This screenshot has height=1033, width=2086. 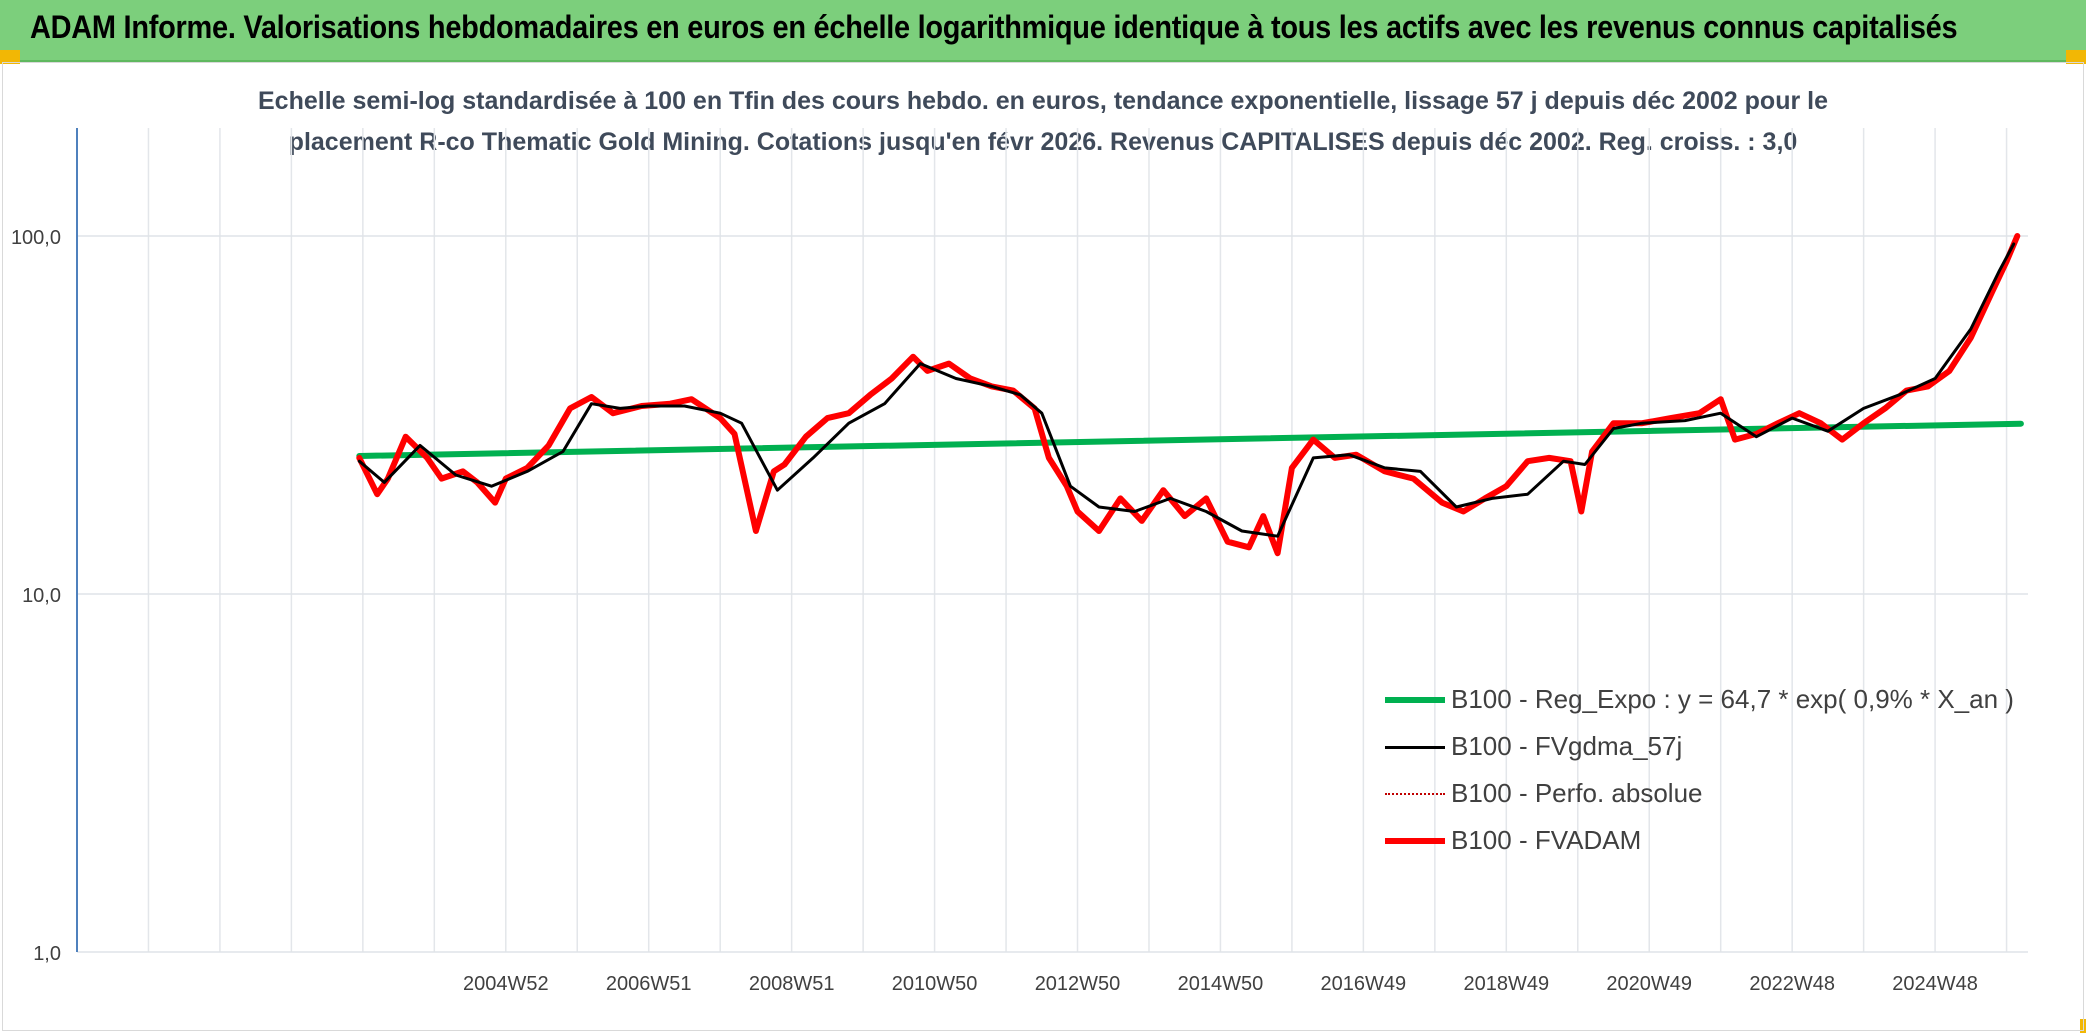 I want to click on x-tick-label: 2020W49, so click(x=1649, y=984).